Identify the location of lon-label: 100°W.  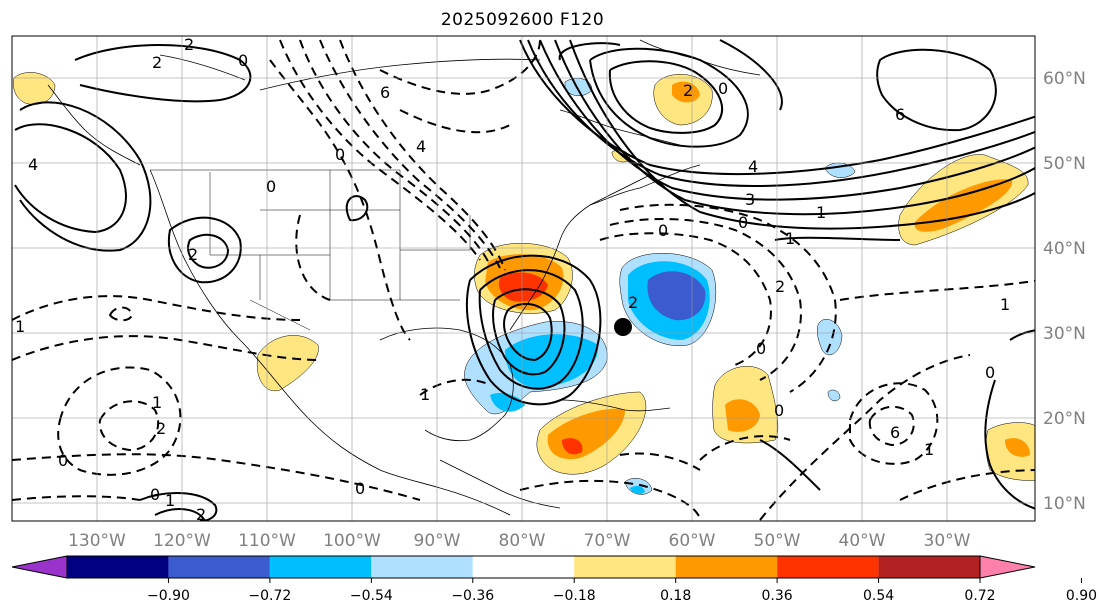
(352, 541).